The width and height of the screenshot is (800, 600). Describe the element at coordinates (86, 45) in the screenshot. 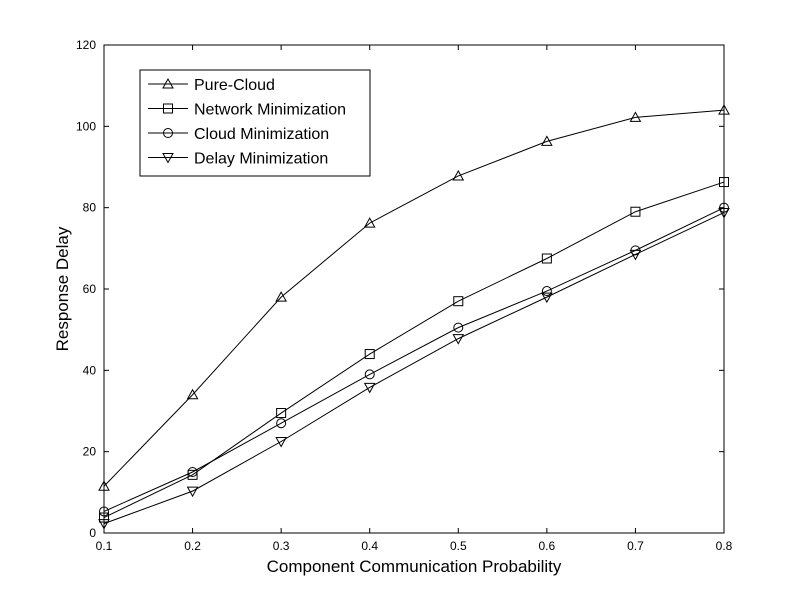

I see `y-tick-label: 120` at that location.